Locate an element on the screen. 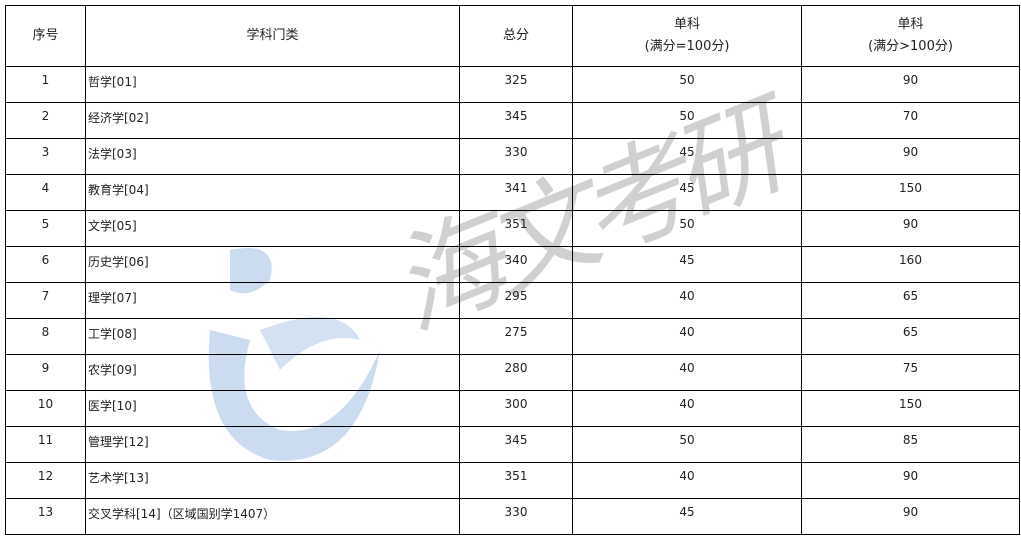 The image size is (1021, 551). cell-index: 1 is located at coordinates (45, 84).